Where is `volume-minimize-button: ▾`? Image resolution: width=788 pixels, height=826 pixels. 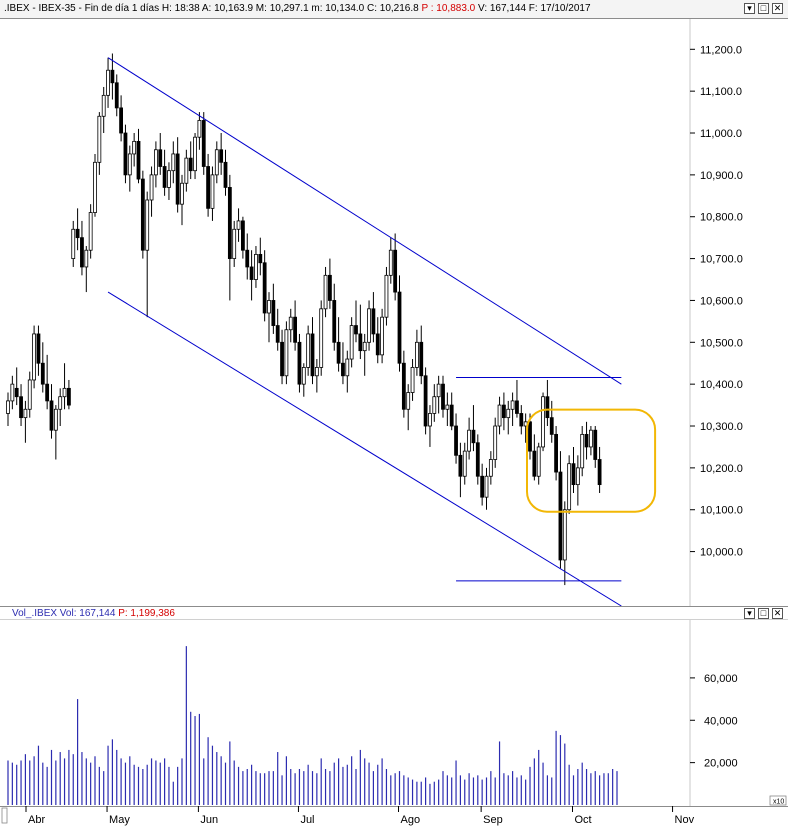 volume-minimize-button: ▾ is located at coordinates (749, 613).